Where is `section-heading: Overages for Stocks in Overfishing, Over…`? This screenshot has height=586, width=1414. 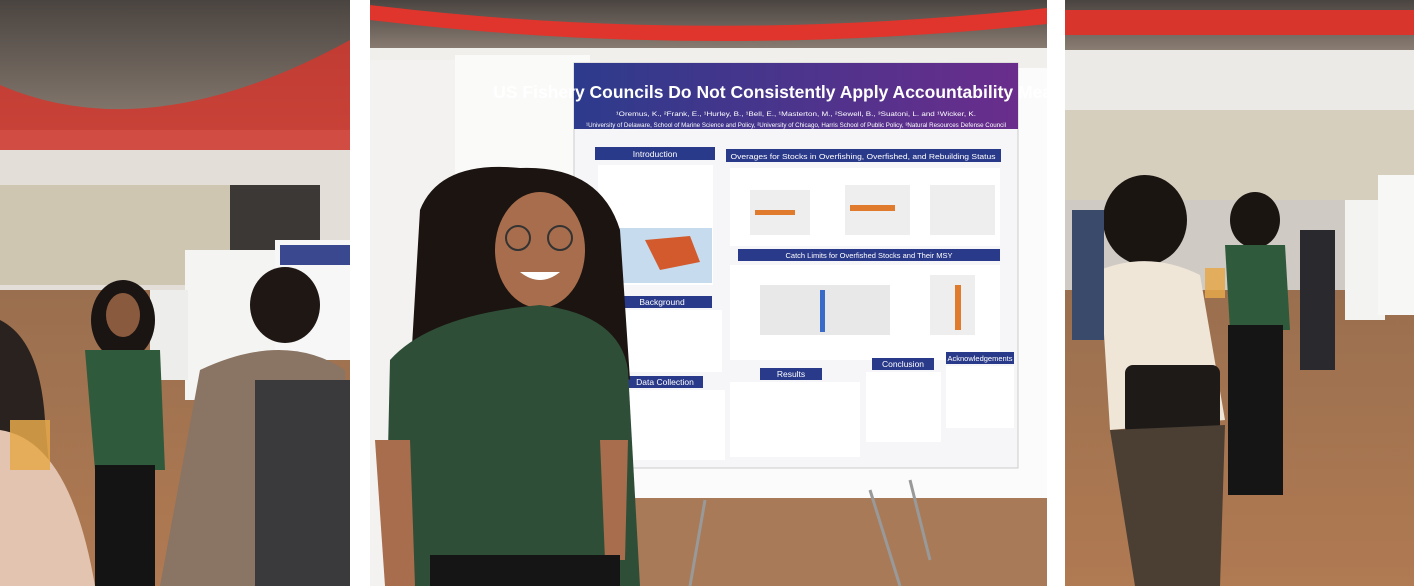
section-heading: Overages for Stocks in Overfishing, Over… is located at coordinates (863, 156).